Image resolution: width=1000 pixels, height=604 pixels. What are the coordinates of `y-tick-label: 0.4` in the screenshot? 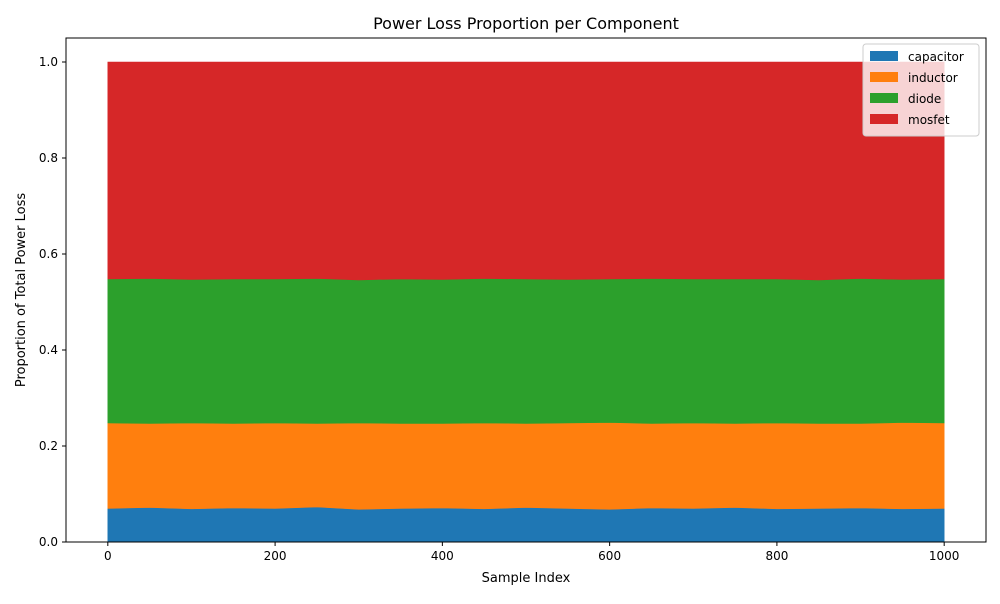 It's located at (48, 350).